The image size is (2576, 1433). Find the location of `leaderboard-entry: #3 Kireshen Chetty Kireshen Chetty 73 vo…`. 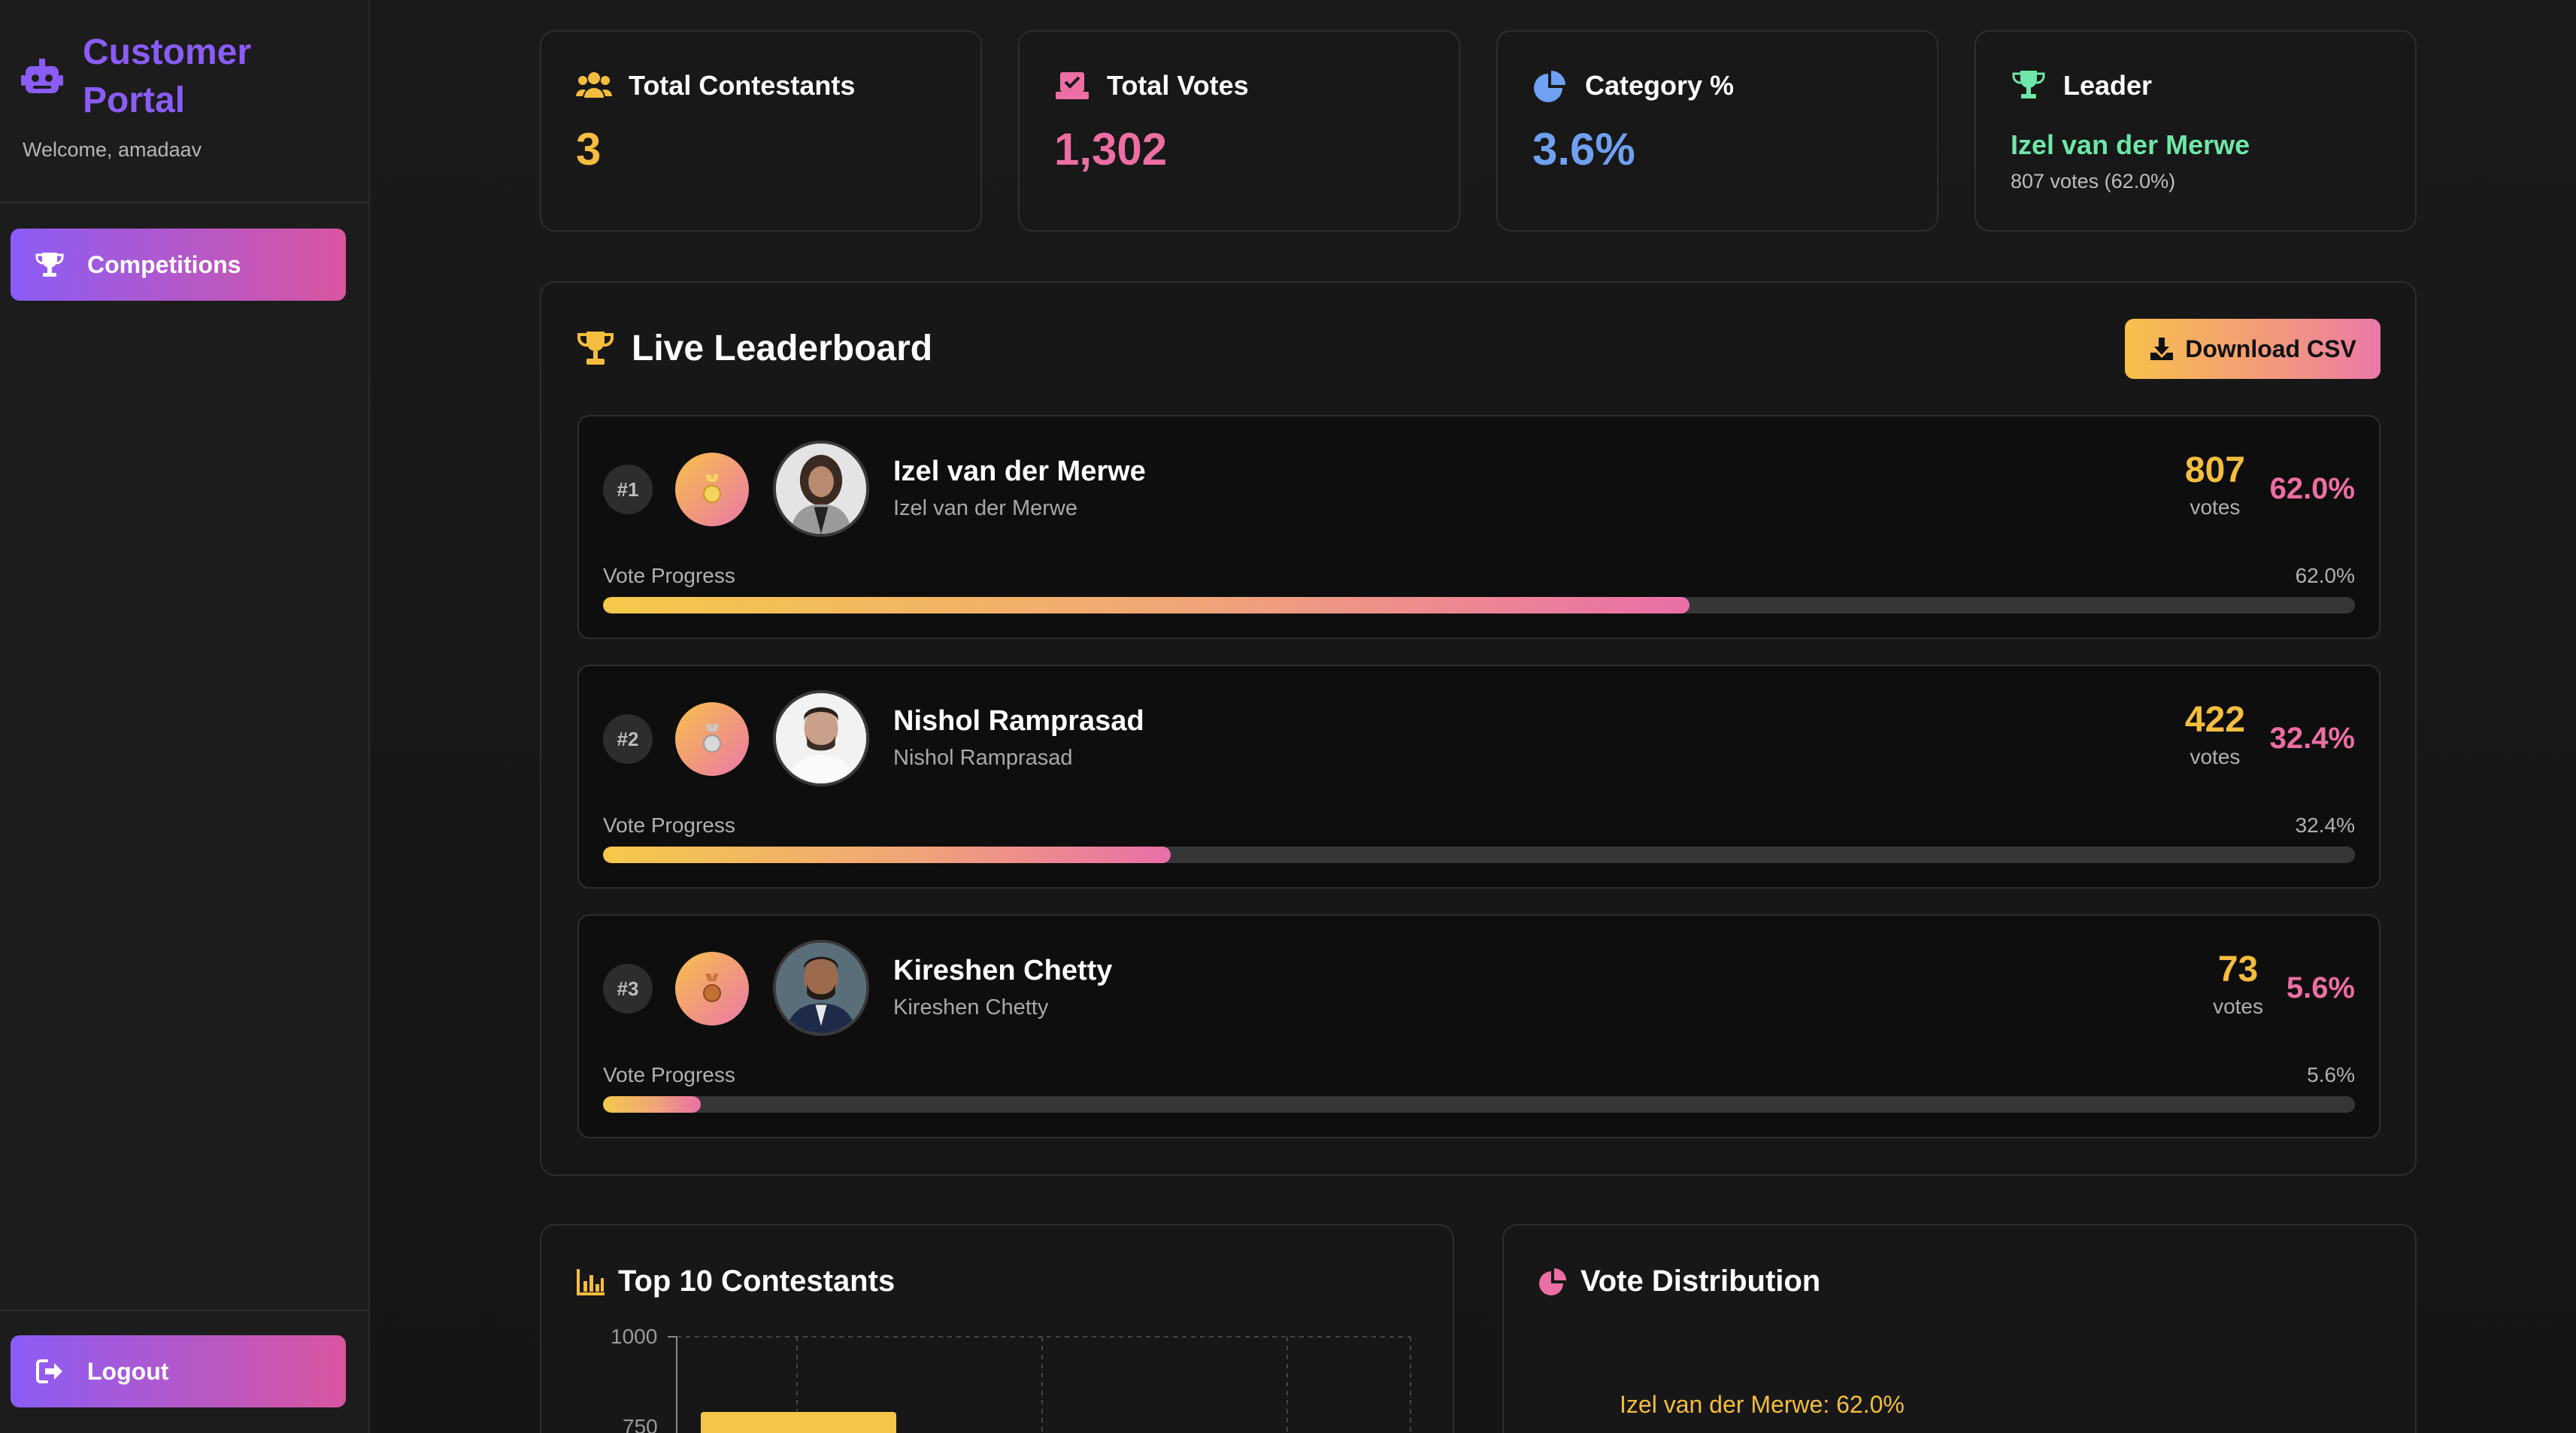

leaderboard-entry: #3 Kireshen Chetty Kireshen Chetty 73 vo… is located at coordinates (1479, 1026).